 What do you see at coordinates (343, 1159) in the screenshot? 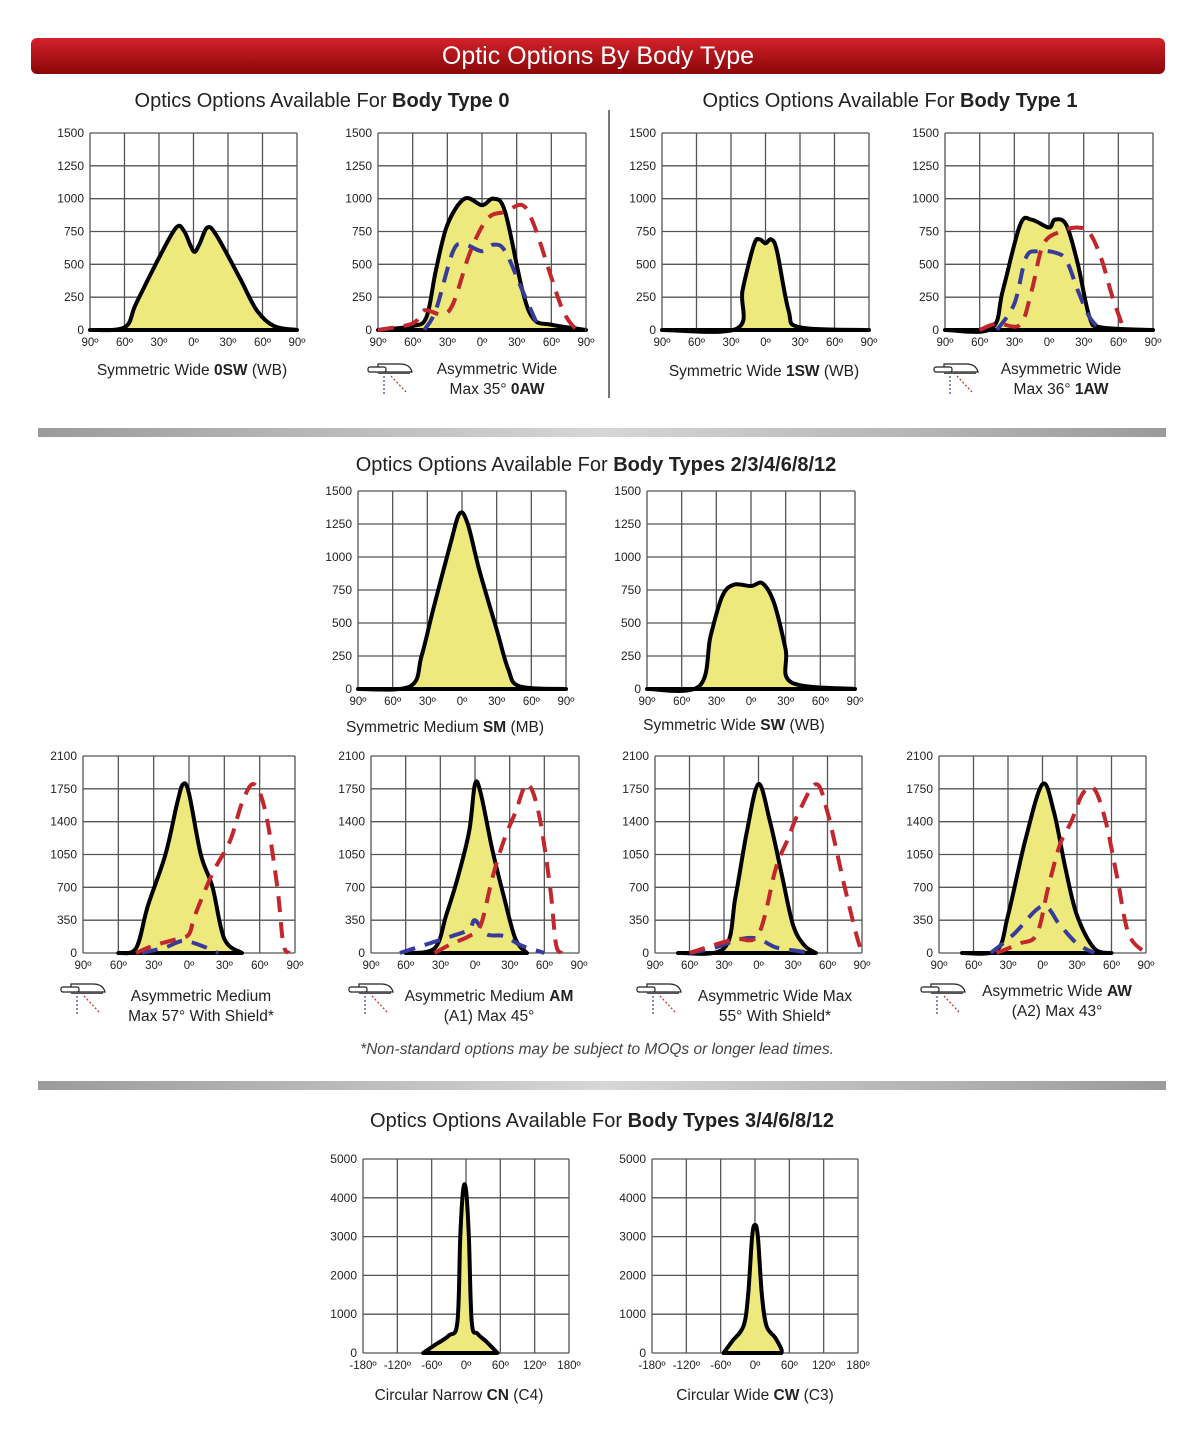
I see `y-tick-label: 5000` at bounding box center [343, 1159].